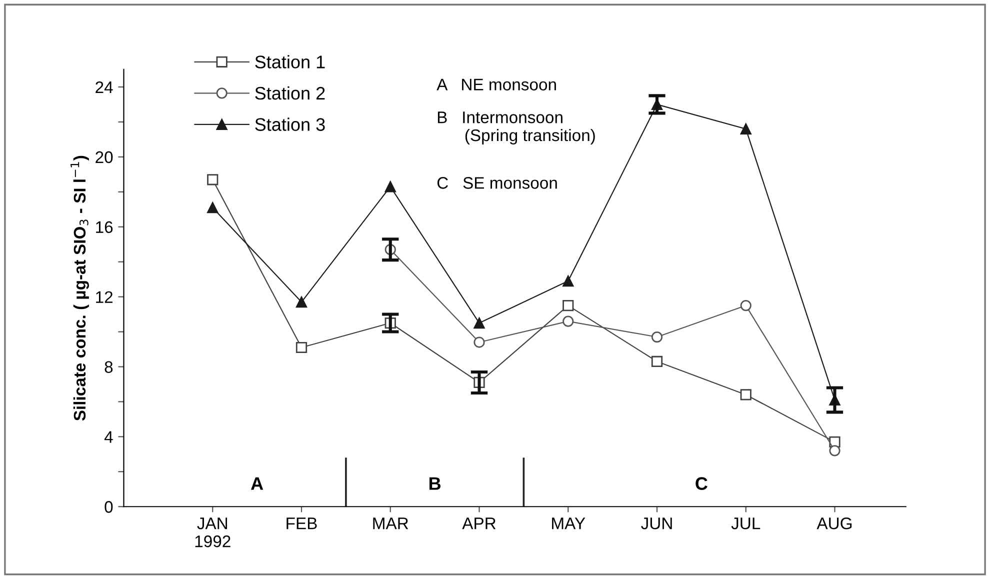 The image size is (990, 579). What do you see at coordinates (656, 524) in the screenshot?
I see `x-tick-label: JUN` at bounding box center [656, 524].